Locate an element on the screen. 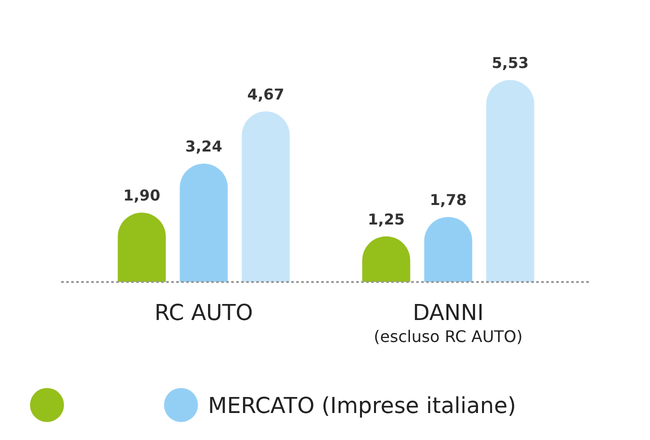 The image size is (650, 440). data-label: 1,78 is located at coordinates (448, 199).